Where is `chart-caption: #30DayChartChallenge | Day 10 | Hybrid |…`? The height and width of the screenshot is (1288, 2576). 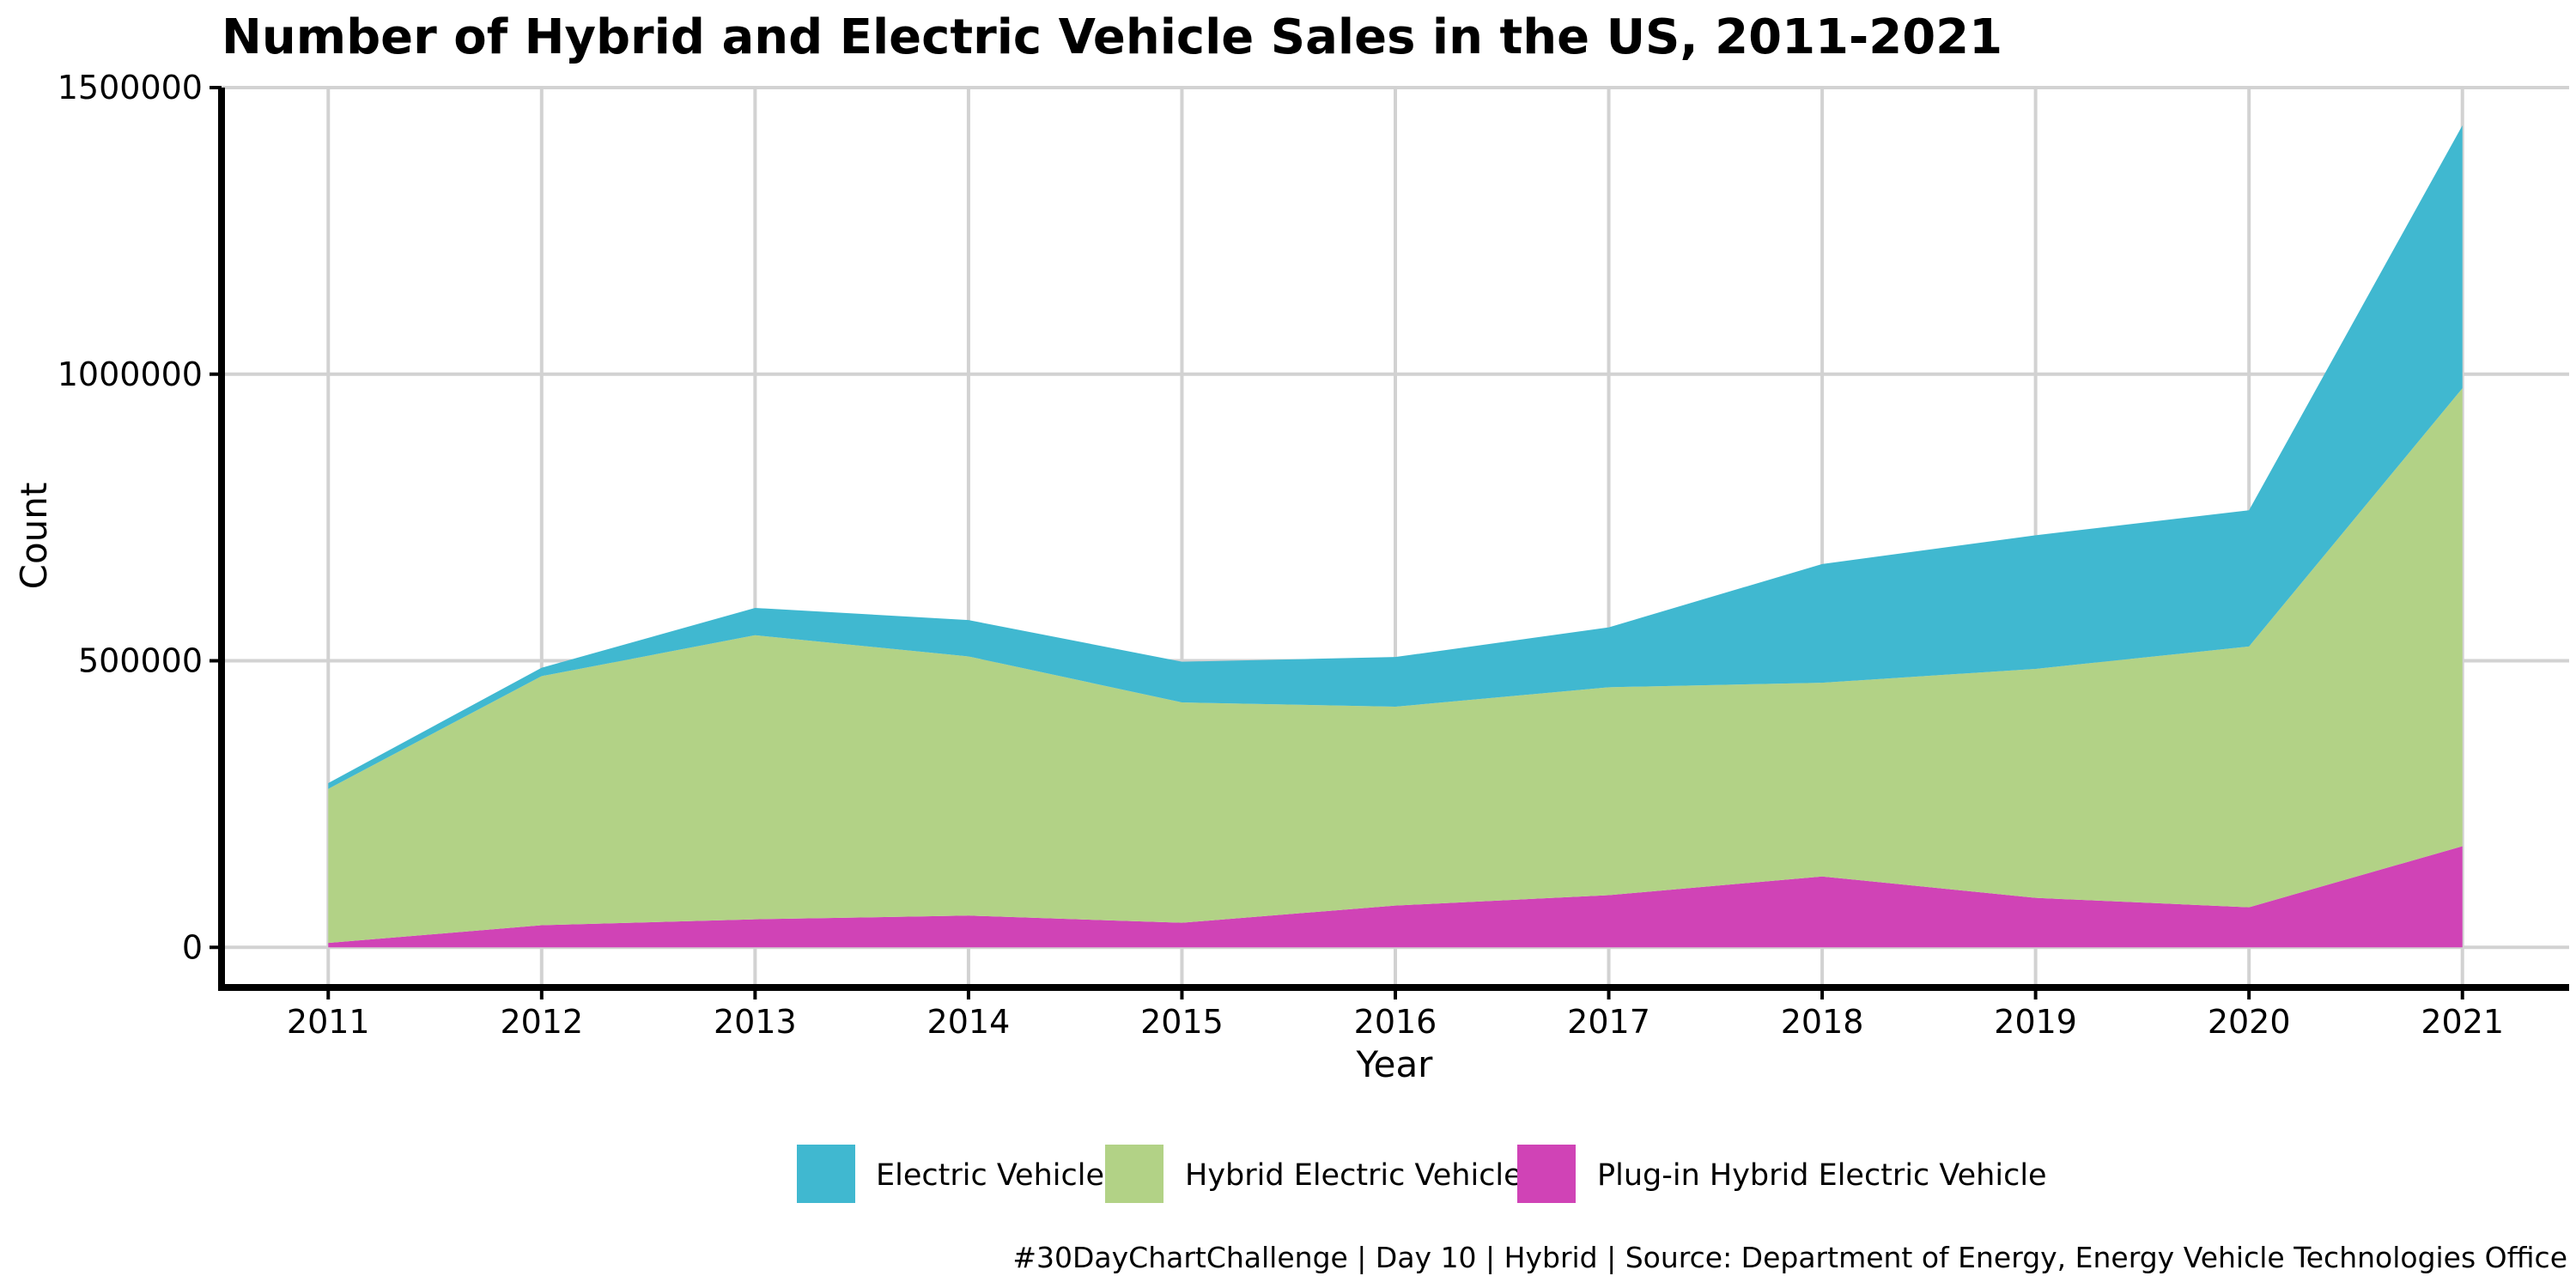 chart-caption: #30DayChartChallenge | Day 10 | Hybrid |… is located at coordinates (1790, 1257).